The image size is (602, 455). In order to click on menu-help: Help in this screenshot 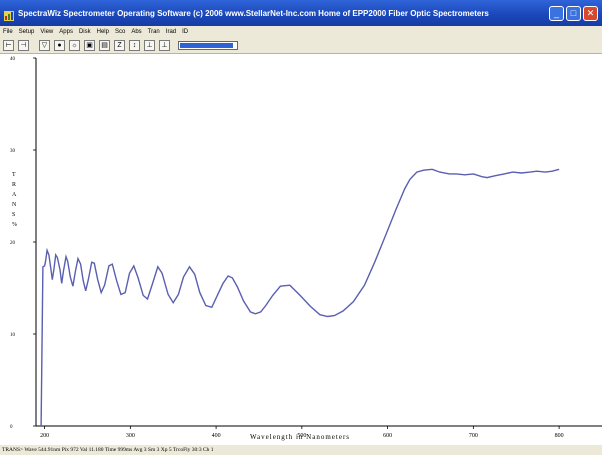, I will do `click(102, 32)`.